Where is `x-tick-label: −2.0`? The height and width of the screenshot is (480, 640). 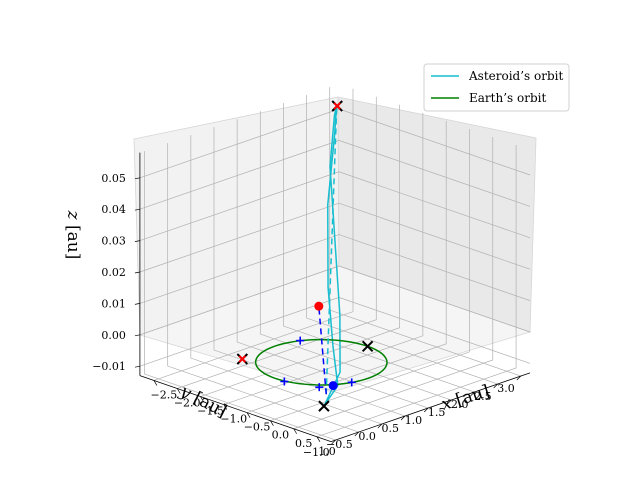 x-tick-label: −2.0 is located at coordinates (187, 403).